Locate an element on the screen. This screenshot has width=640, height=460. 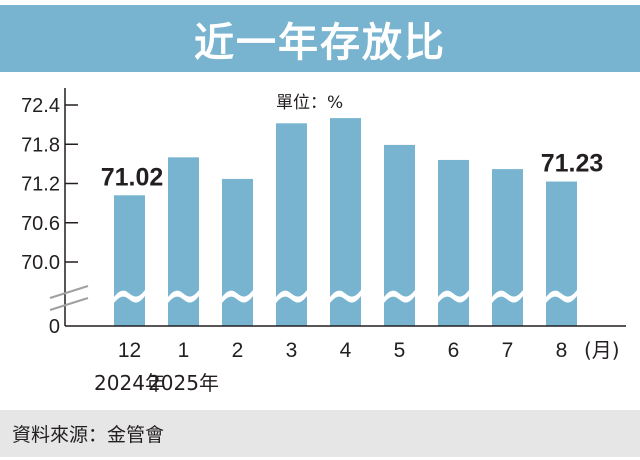
x-tick-label: 2 is located at coordinates (238, 350).